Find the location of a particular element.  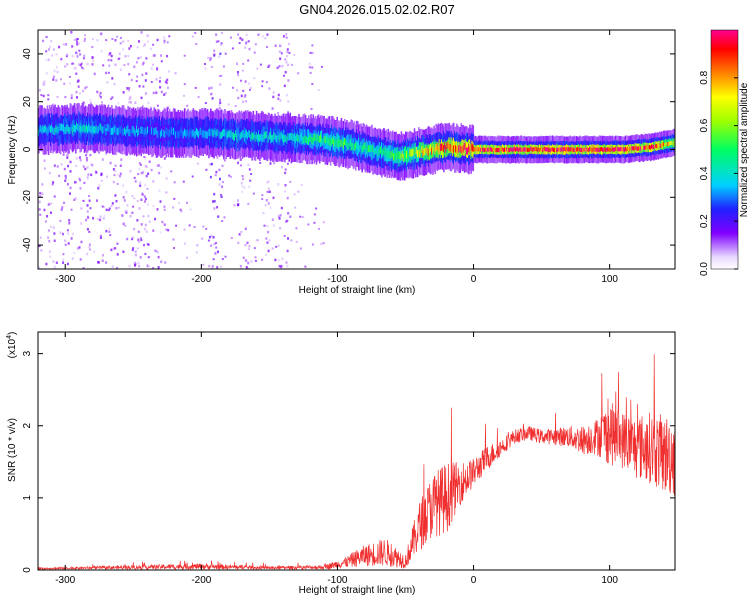

y-tick-label: -40 is located at coordinates (27, 244).